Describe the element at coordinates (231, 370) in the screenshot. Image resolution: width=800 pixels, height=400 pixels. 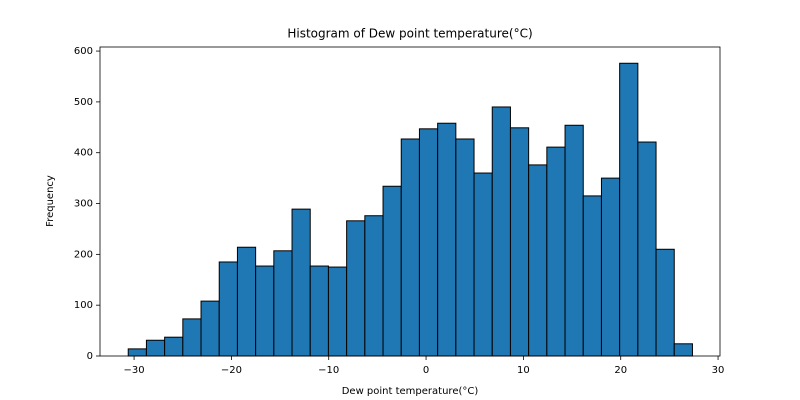
I see `x-tick-label: −20` at that location.